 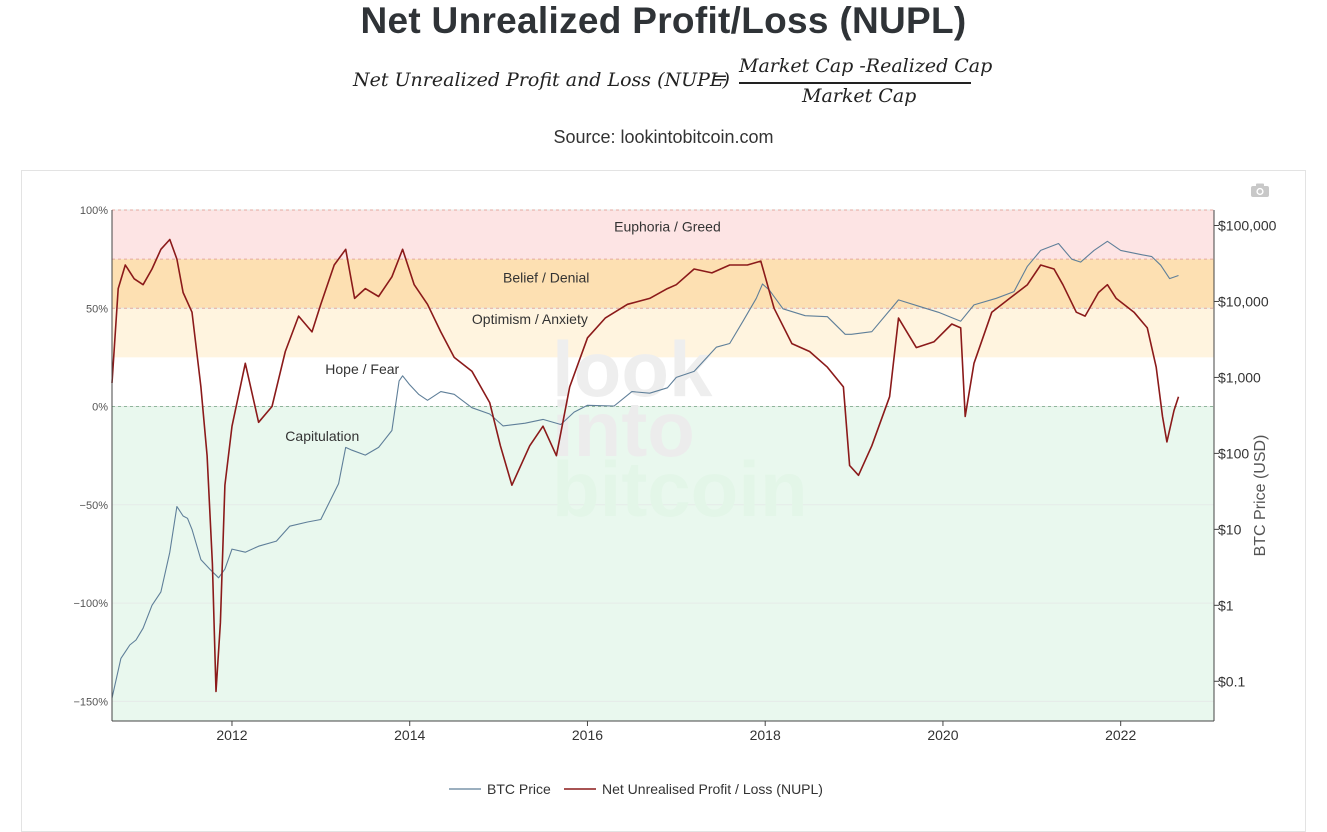 I want to click on y-right-tick-label-5: $1, so click(x=1226, y=605).